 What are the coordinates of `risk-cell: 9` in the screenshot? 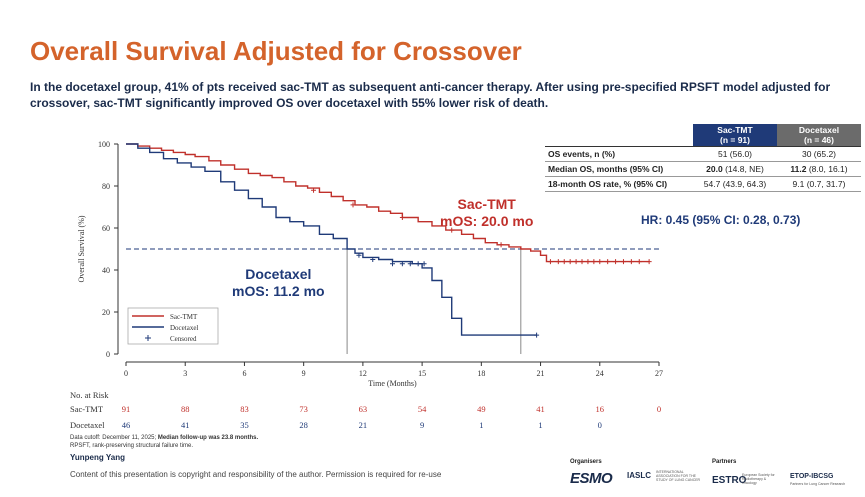 It's located at (422, 425).